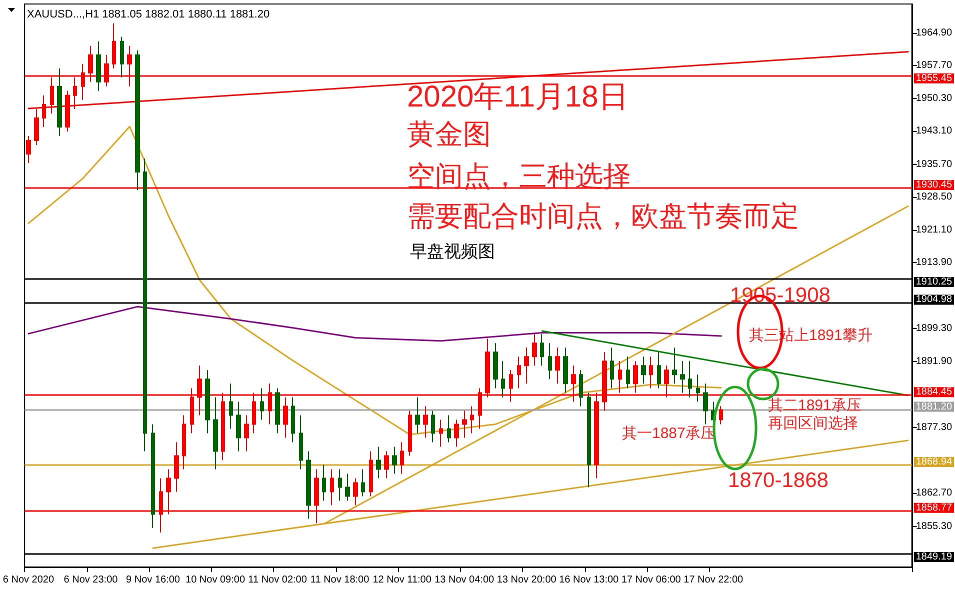 This screenshot has width=955, height=589. What do you see at coordinates (934, 427) in the screenshot?
I see `y-tick-label: 1877.30` at bounding box center [934, 427].